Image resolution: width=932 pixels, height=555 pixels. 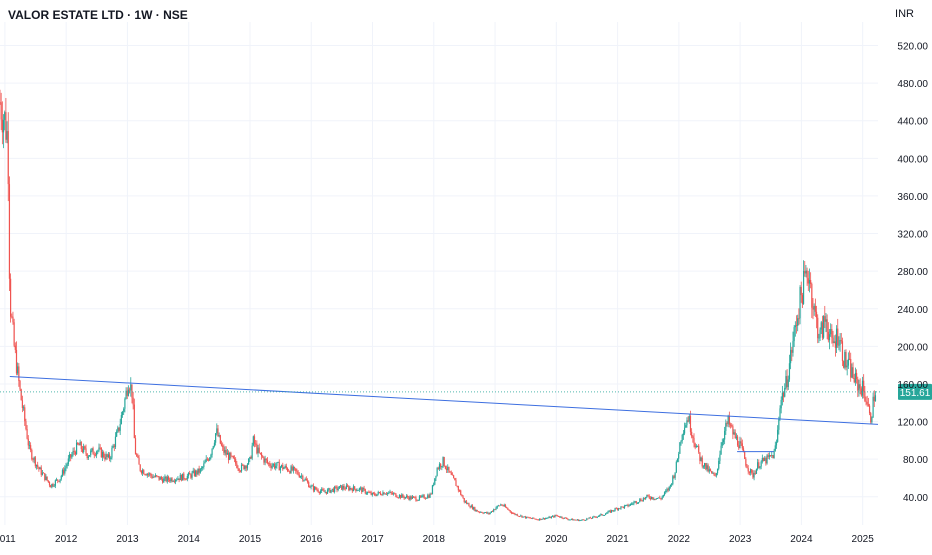 I want to click on x-tick-label: 2021, so click(x=617, y=539).